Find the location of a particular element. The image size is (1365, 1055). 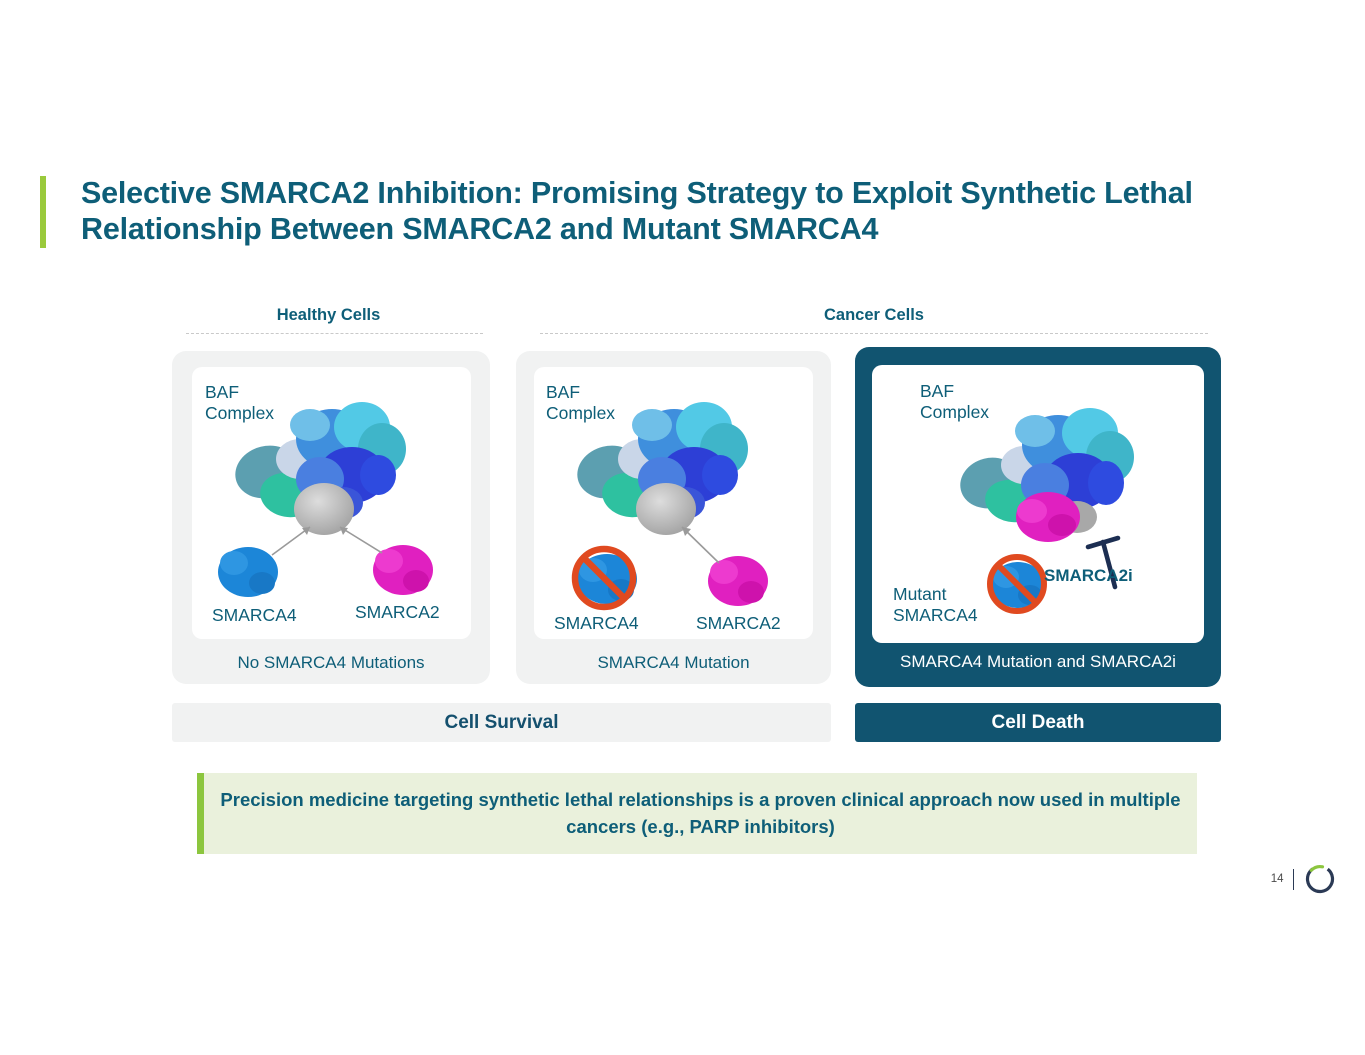

mutant-smarca4-label: Mutant SMARCA4 is located at coordinates (935, 605).